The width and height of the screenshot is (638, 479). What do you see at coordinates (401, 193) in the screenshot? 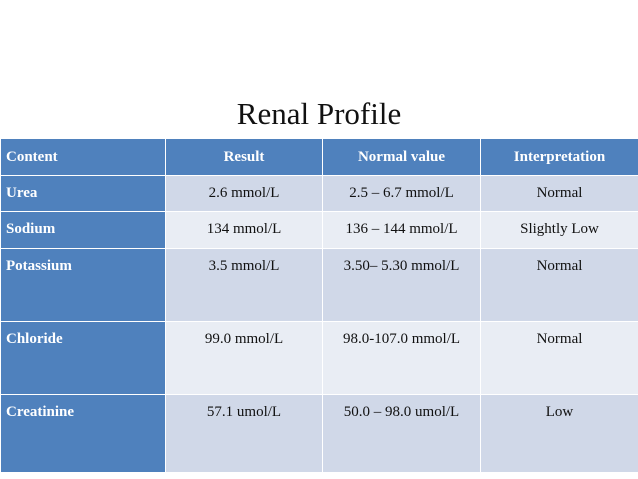
I see `row-normal-value: 2.5 – 6.7 mmol/L` at bounding box center [401, 193].